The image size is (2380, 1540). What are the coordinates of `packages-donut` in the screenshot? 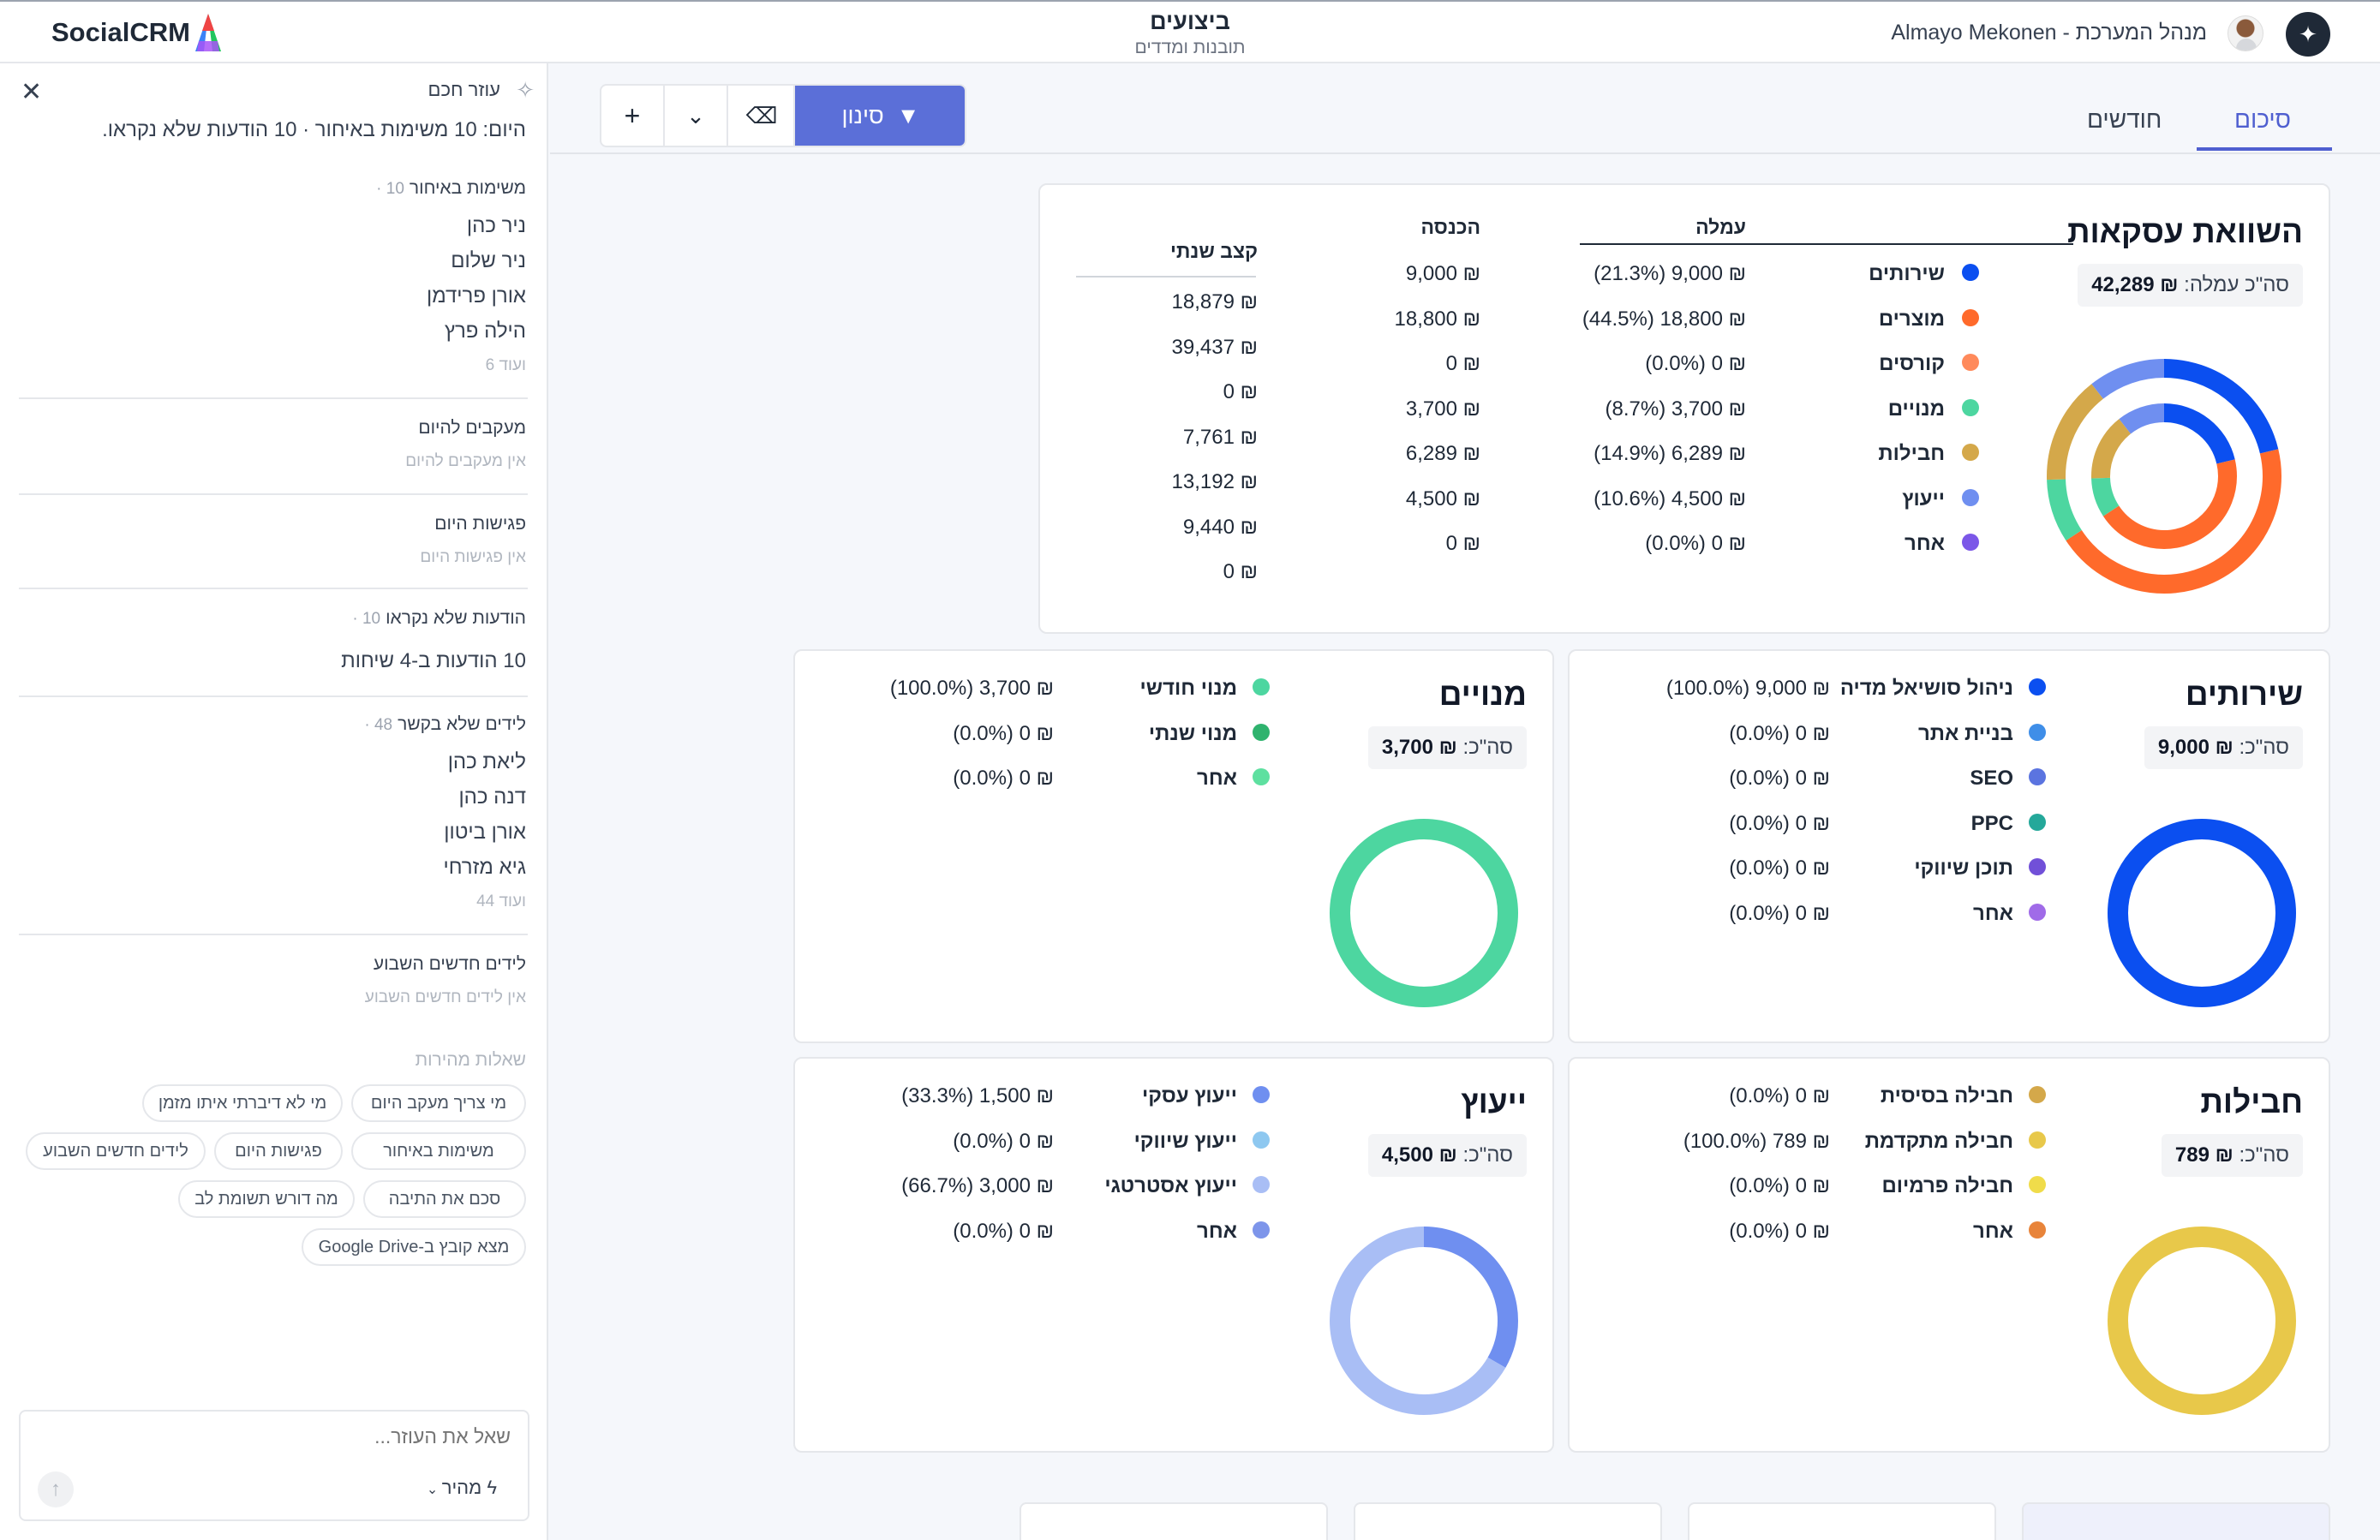 It's located at (2202, 1321).